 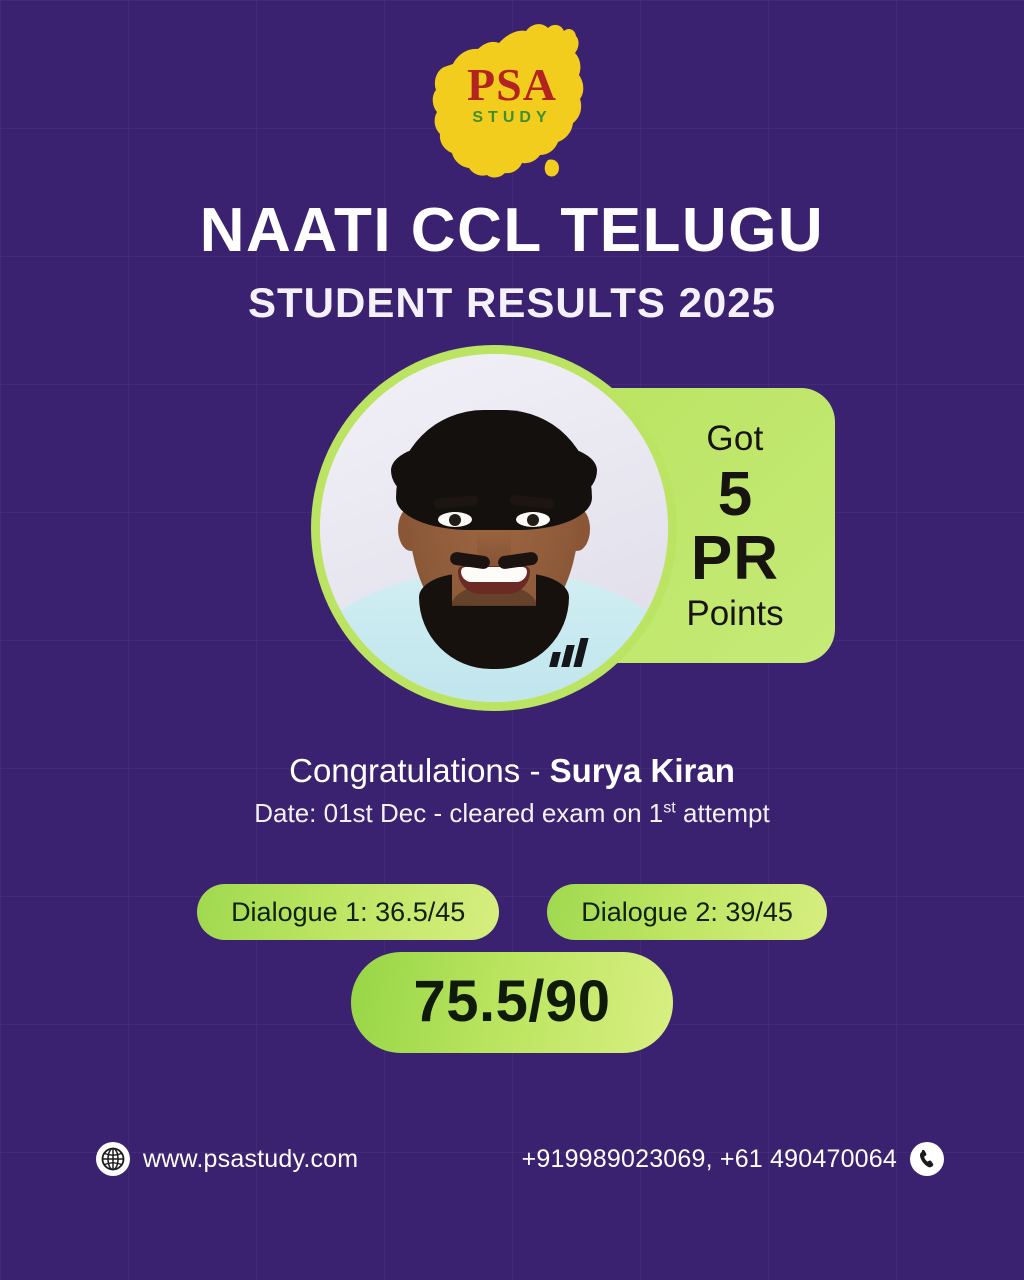 What do you see at coordinates (533, 520) in the screenshot?
I see `photo-eye-right` at bounding box center [533, 520].